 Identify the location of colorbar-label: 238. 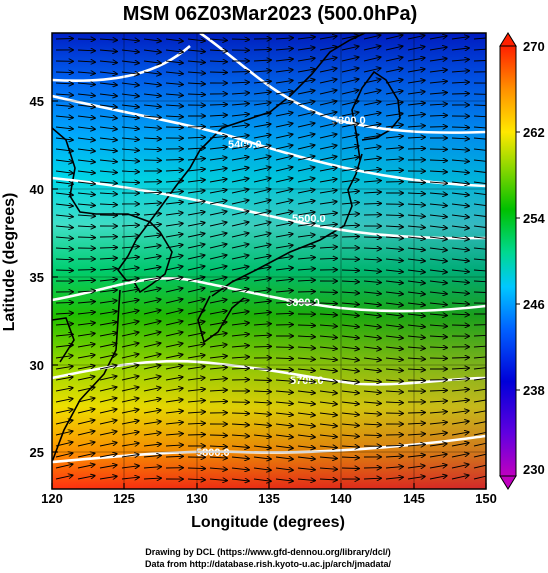
(534, 390).